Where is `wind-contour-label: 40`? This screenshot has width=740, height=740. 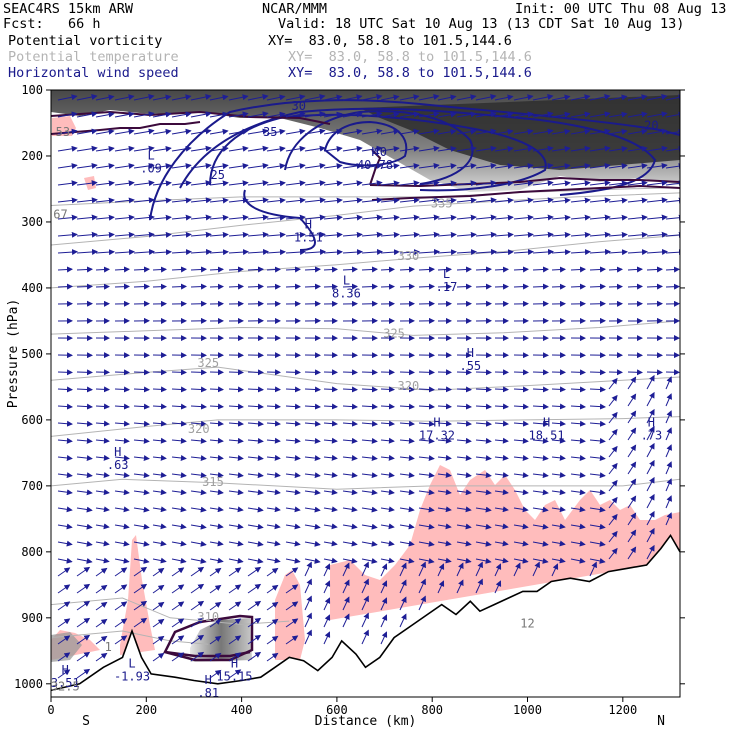 wind-contour-label: 40 is located at coordinates (380, 152).